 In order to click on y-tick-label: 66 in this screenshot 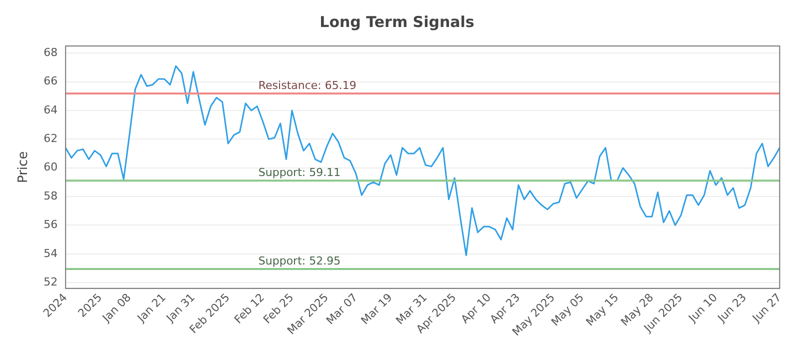, I will do `click(51, 81)`.